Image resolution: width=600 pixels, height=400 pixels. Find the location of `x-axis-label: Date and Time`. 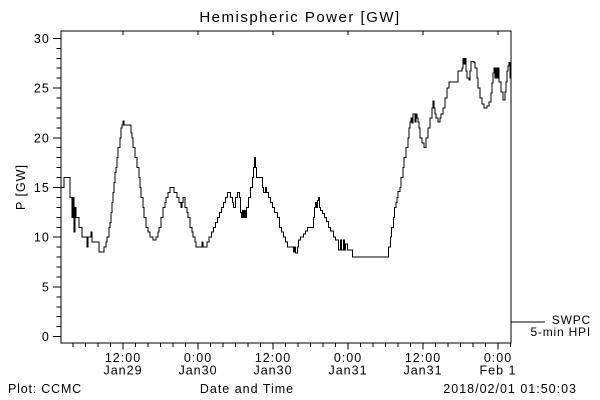

x-axis-label: Date and Time is located at coordinates (247, 389).